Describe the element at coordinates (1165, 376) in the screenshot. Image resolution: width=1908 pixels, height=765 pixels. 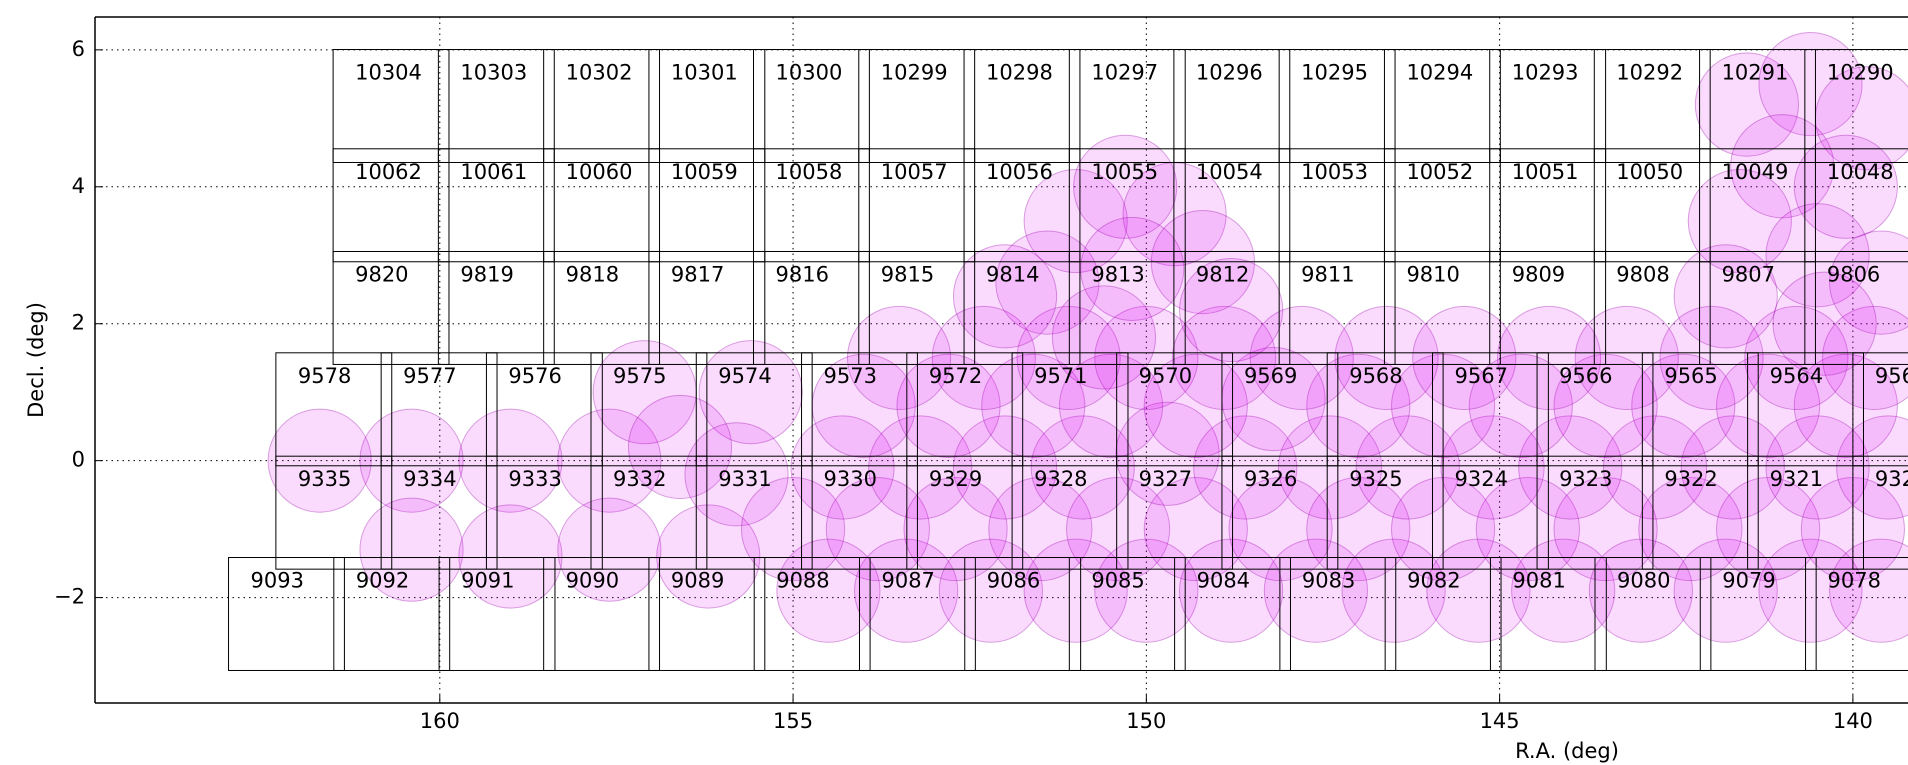
I see `field-label: 9570` at that location.